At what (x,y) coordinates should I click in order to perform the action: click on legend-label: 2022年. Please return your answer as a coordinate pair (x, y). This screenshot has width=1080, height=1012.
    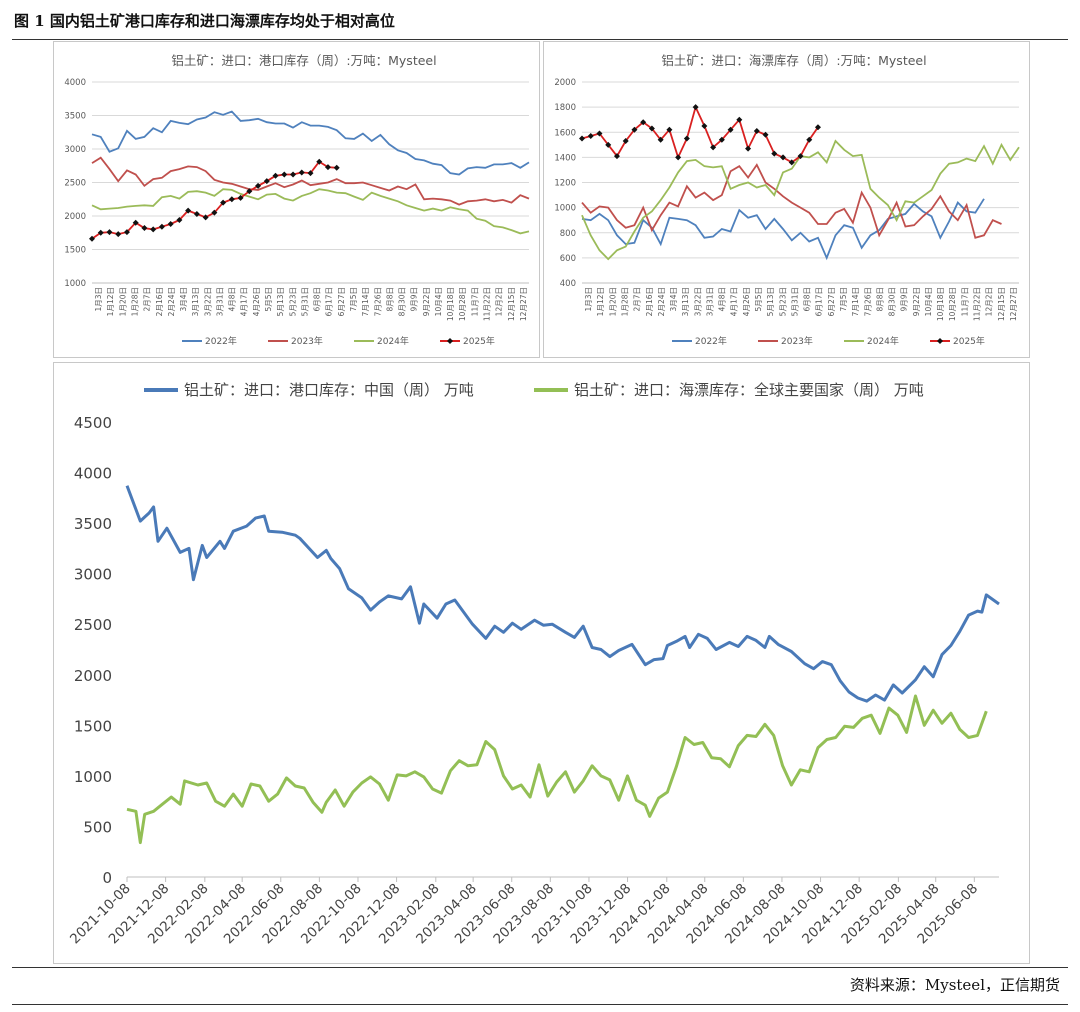
    Looking at the image, I should click on (221, 341).